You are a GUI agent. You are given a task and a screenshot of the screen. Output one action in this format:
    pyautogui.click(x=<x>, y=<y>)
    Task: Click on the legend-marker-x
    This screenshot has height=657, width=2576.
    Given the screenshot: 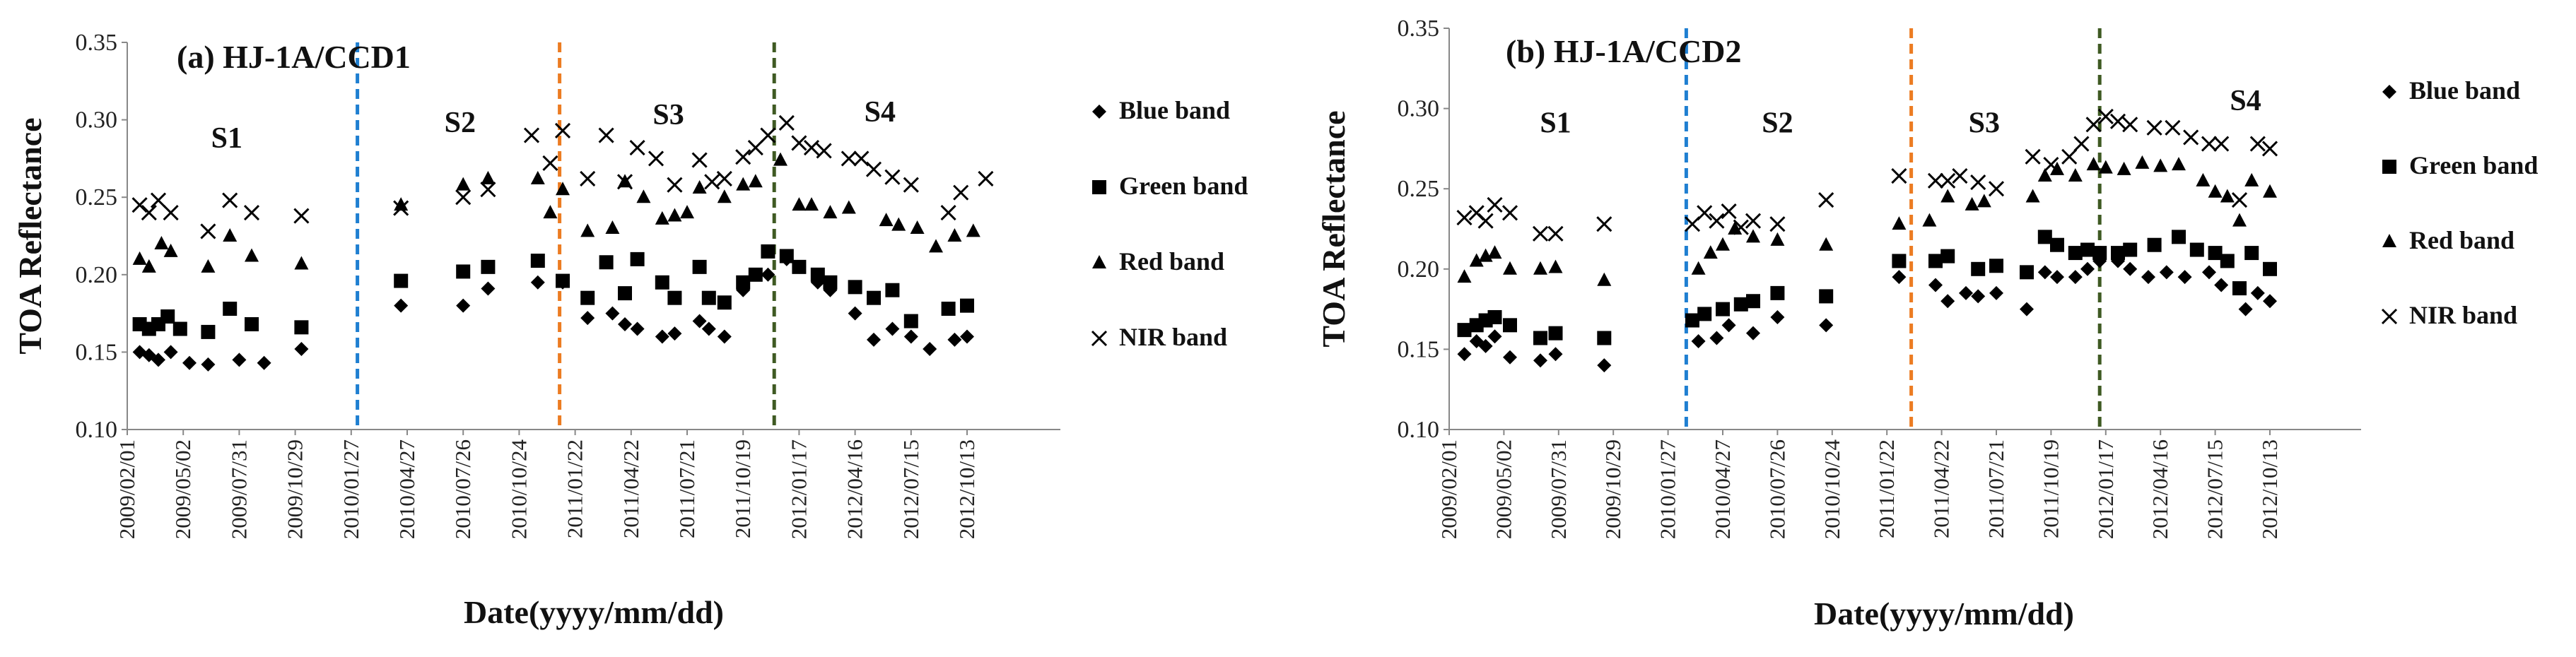 What is the action you would take?
    pyautogui.click(x=1100, y=338)
    